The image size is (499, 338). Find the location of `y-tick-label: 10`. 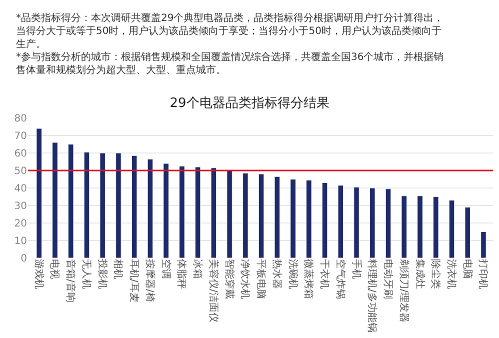

y-tick-label: 10 is located at coordinates (20, 241).